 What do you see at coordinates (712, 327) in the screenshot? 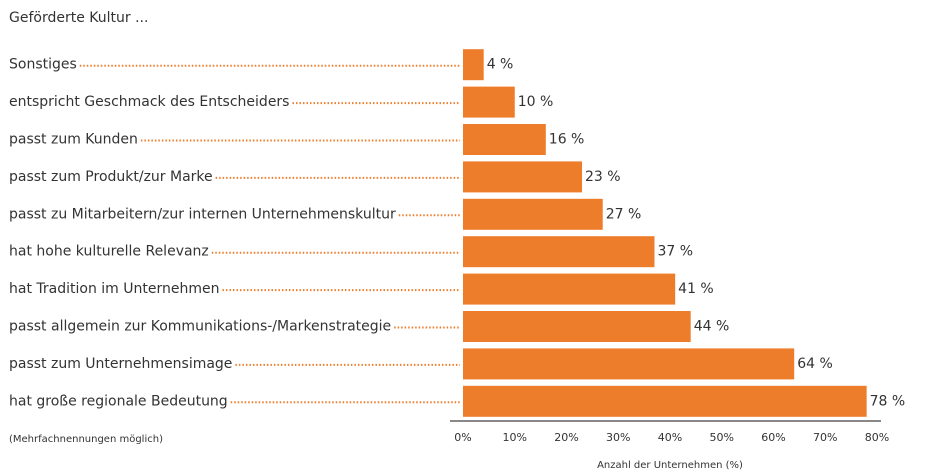
I see `value-label: 44 %` at bounding box center [712, 327].